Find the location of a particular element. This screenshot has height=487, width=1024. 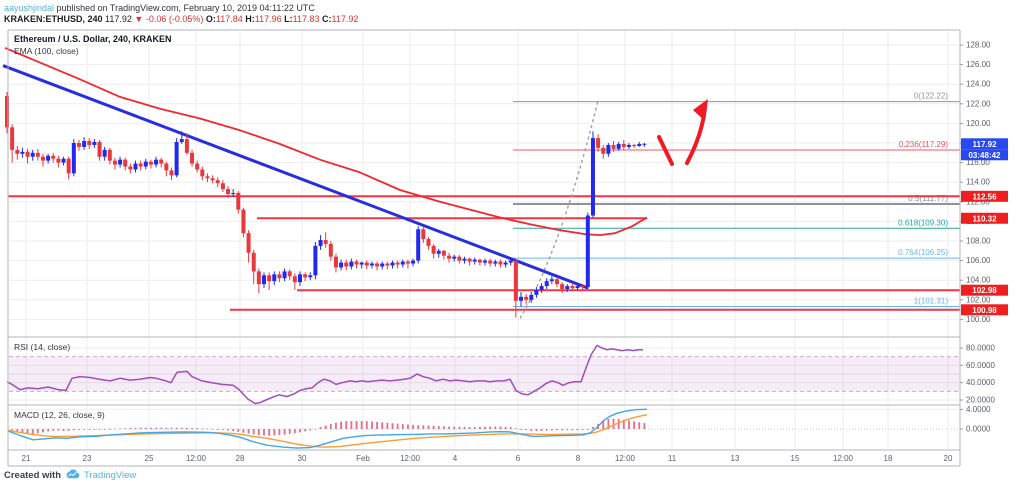

price-tick-label: 114.00 is located at coordinates (978, 182).